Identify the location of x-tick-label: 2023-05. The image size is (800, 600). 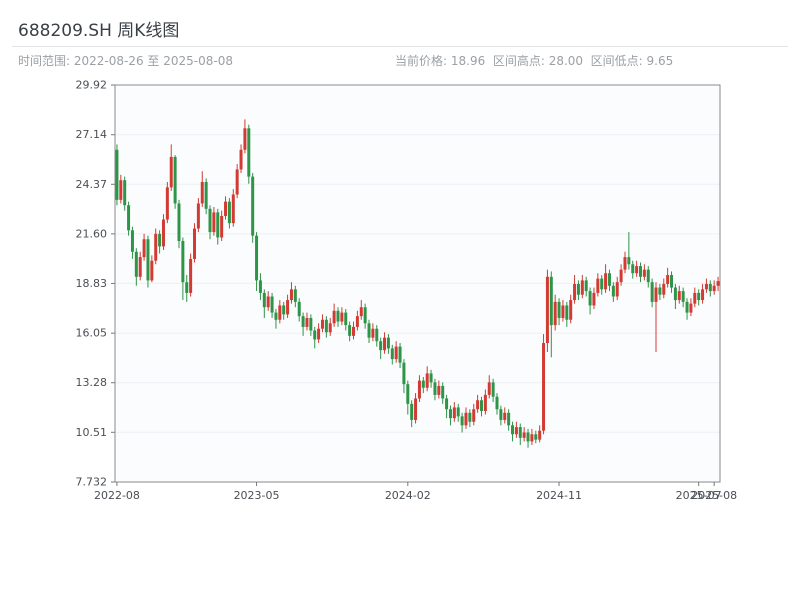
(257, 495).